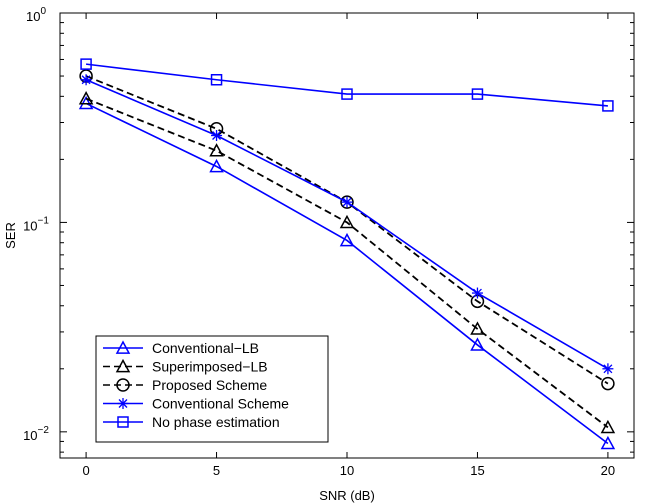  I want to click on legend-box, so click(212, 389).